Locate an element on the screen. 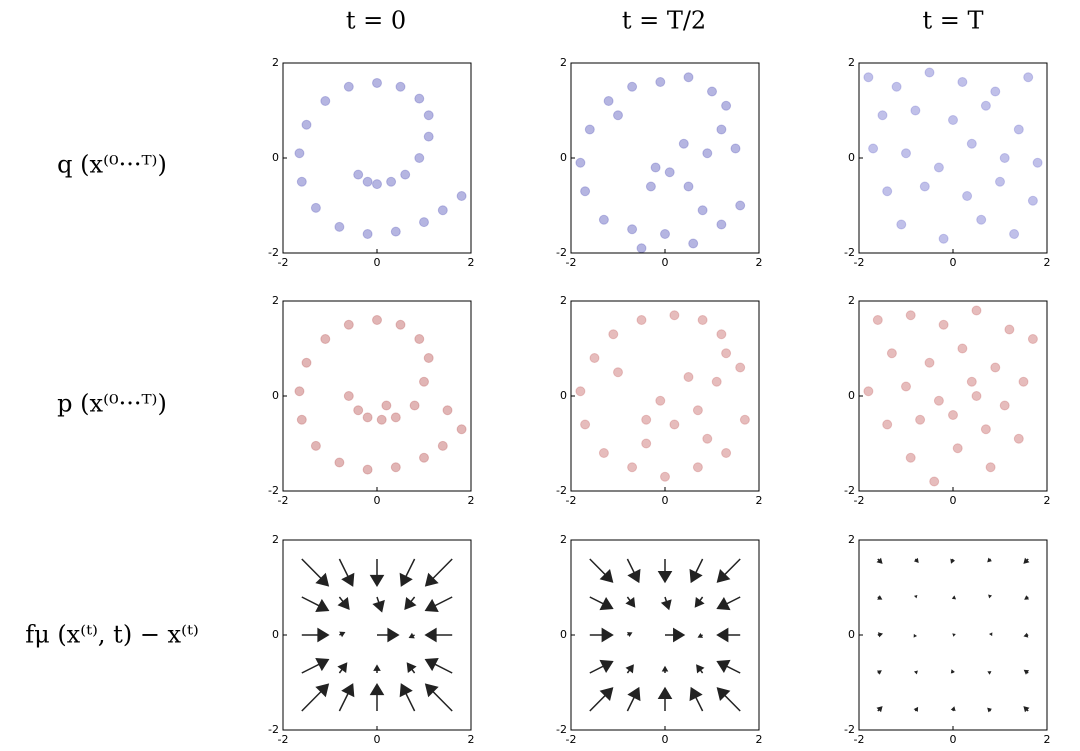  column-title: t = T/2 is located at coordinates (664, 21).